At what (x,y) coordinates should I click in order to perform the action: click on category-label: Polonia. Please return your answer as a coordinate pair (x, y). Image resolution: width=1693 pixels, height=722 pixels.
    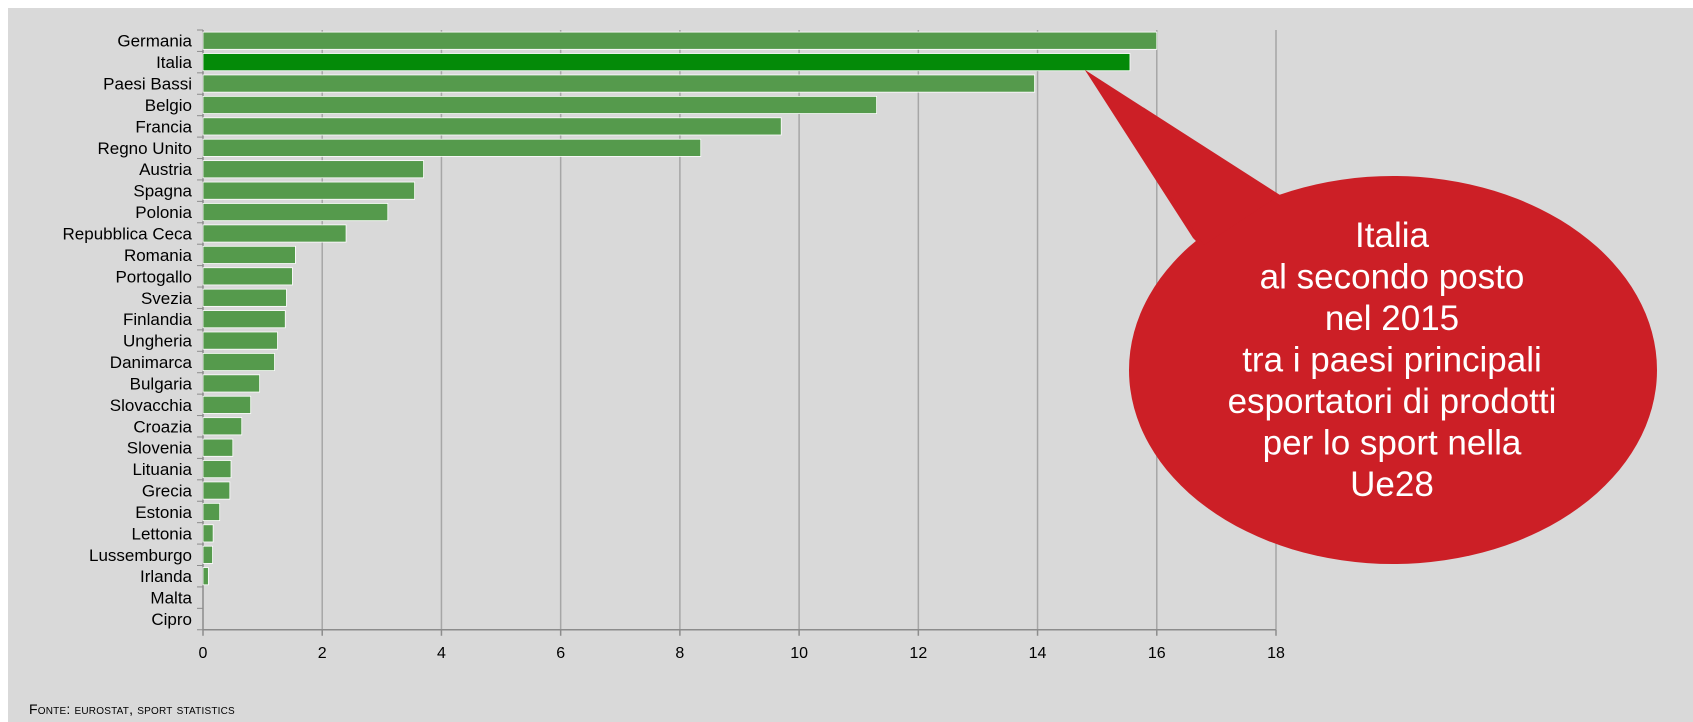
    Looking at the image, I should click on (163, 212).